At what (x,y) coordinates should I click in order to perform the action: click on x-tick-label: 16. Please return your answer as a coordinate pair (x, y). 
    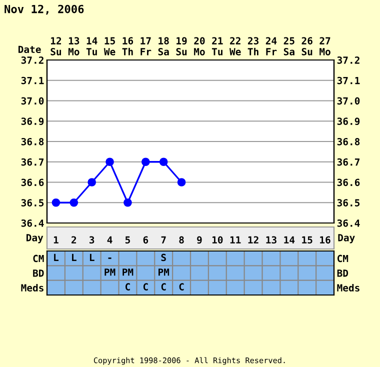
    Looking at the image, I should click on (325, 240).